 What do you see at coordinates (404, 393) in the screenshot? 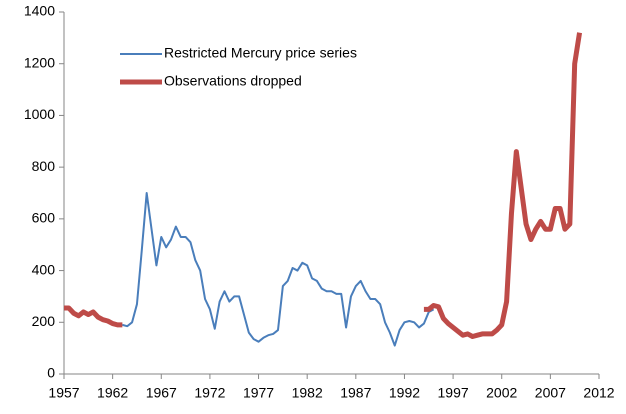
I see `x-tick-label: 1992` at bounding box center [404, 393].